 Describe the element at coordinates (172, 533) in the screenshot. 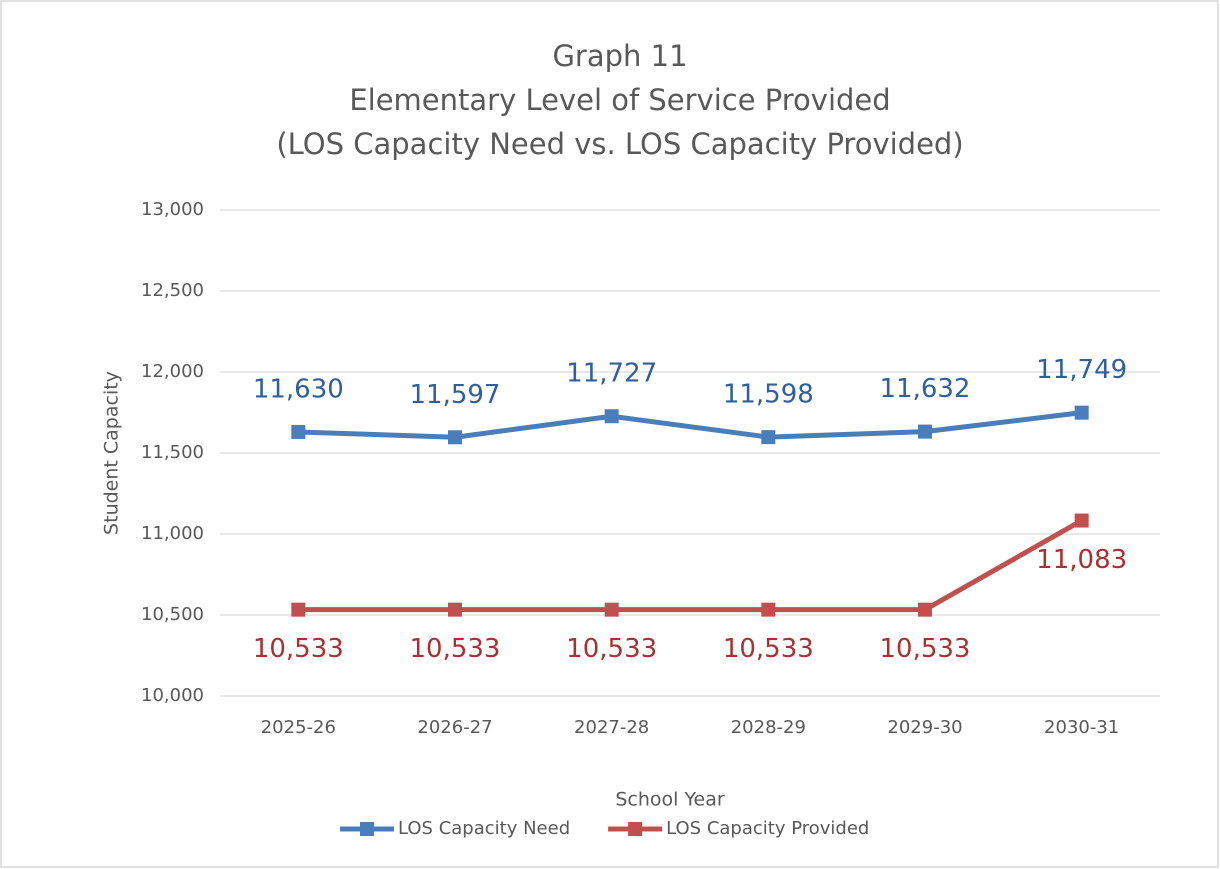

I see `y-tick-label: 11,000` at that location.